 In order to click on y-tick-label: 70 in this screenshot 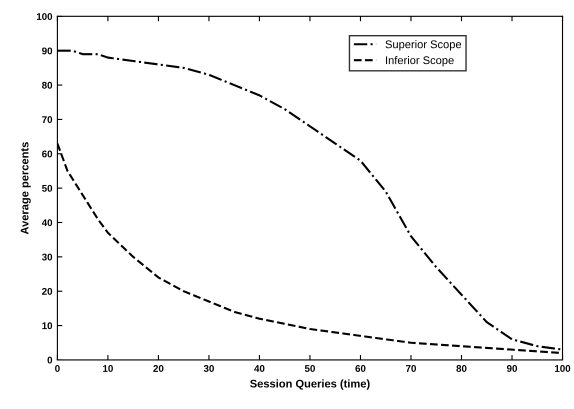, I will do `click(47, 120)`.